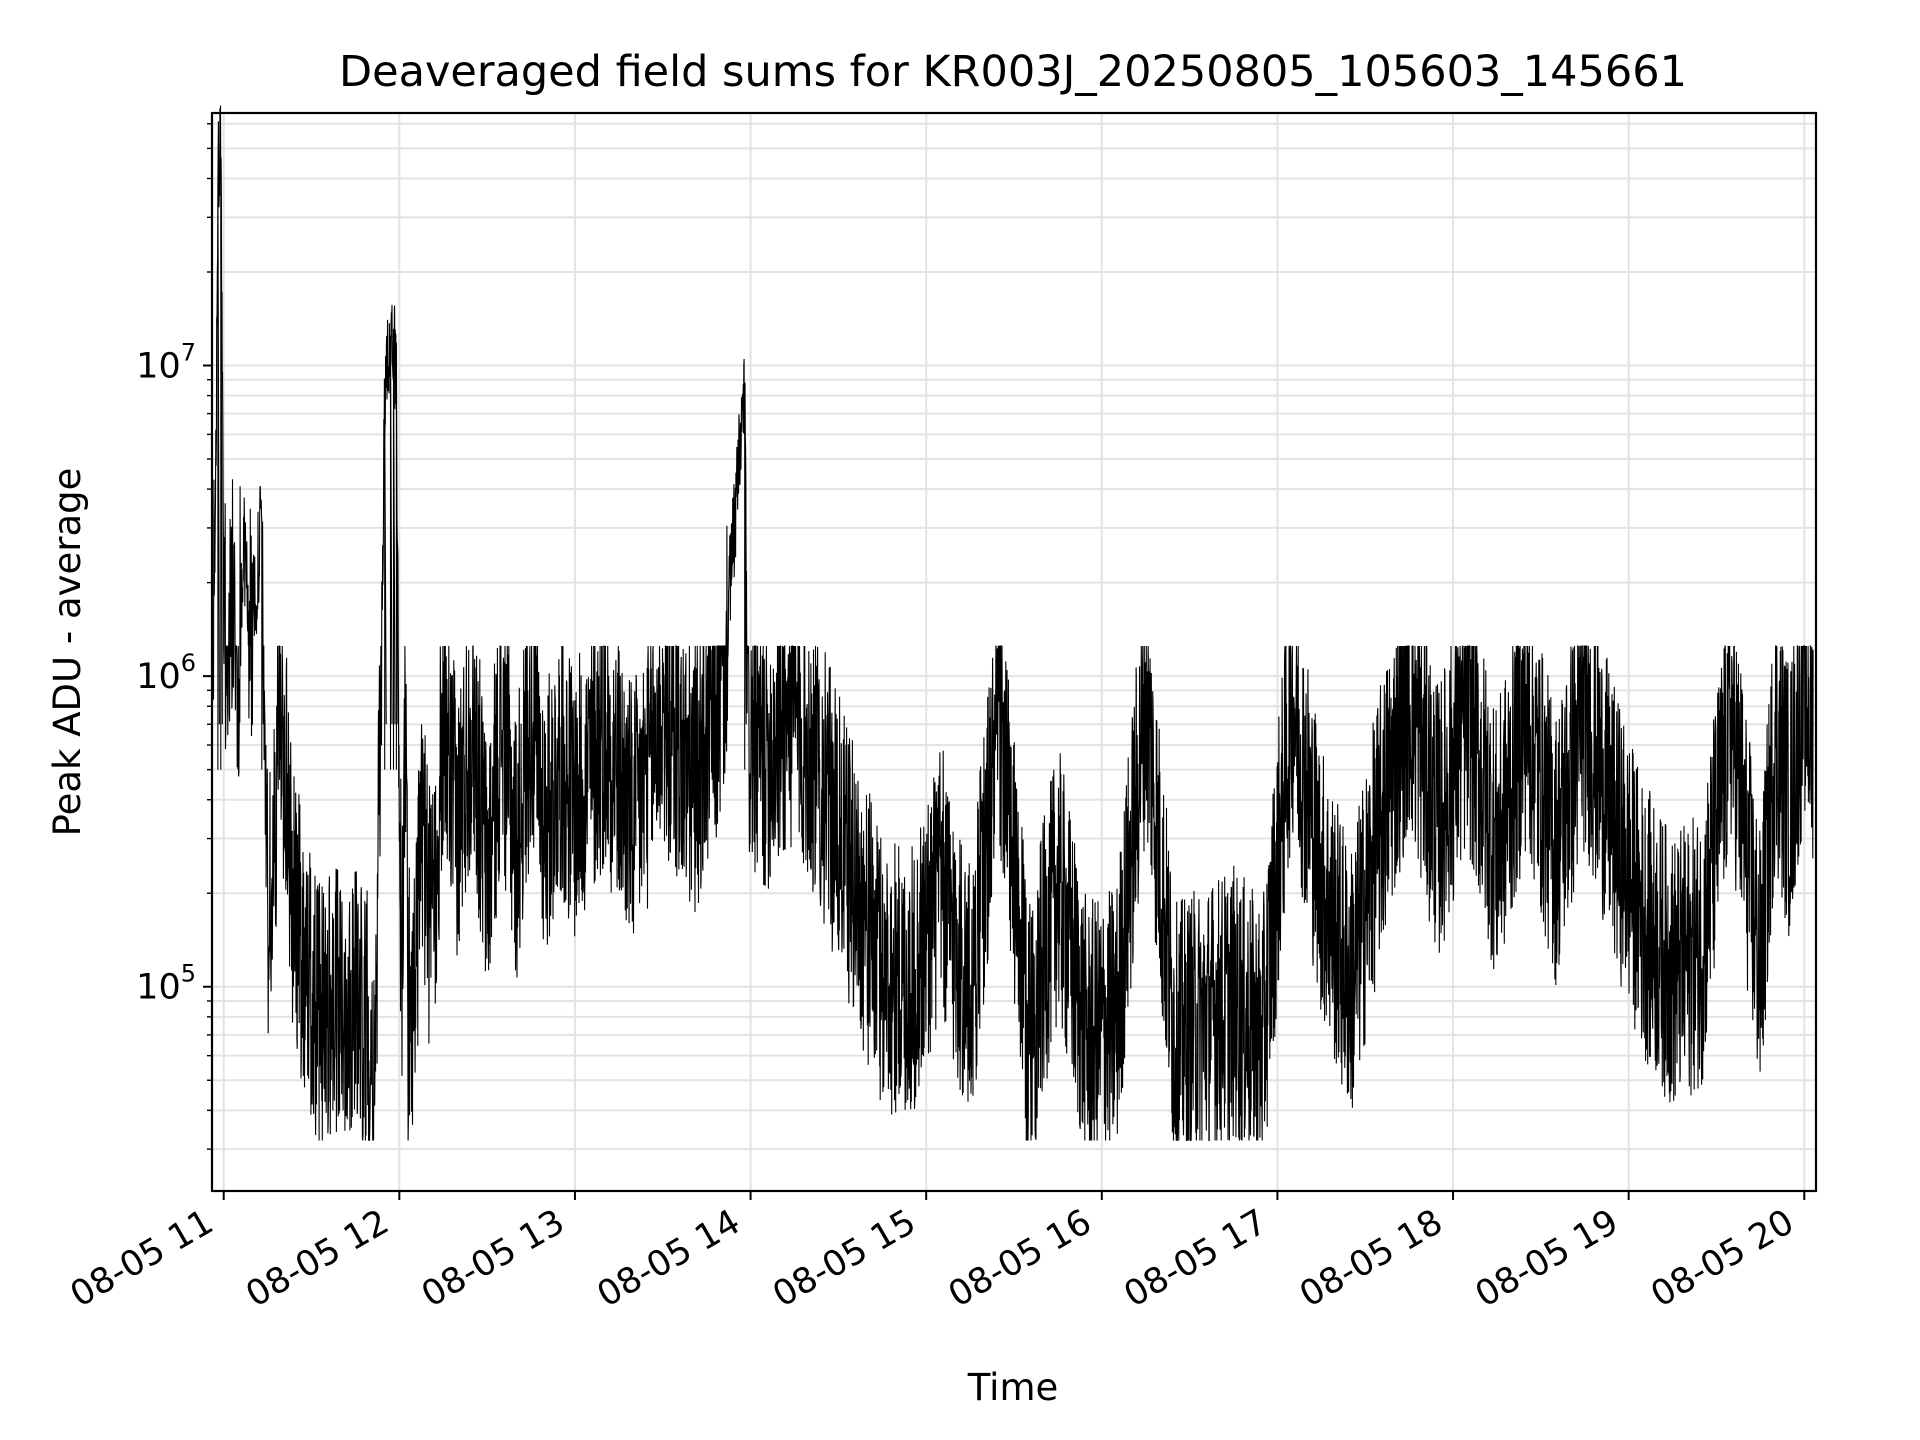 The height and width of the screenshot is (1440, 1920). What do you see at coordinates (142, 1258) in the screenshot?
I see `x-tick-label: 08-05 11` at bounding box center [142, 1258].